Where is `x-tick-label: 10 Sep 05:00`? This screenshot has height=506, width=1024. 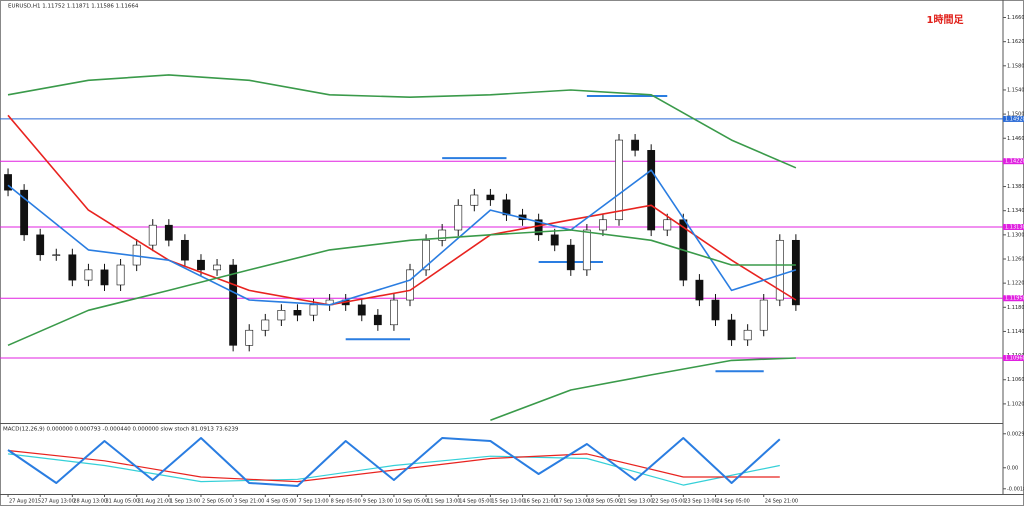 x-tick-label: 10 Sep 05:00 is located at coordinates (411, 502).